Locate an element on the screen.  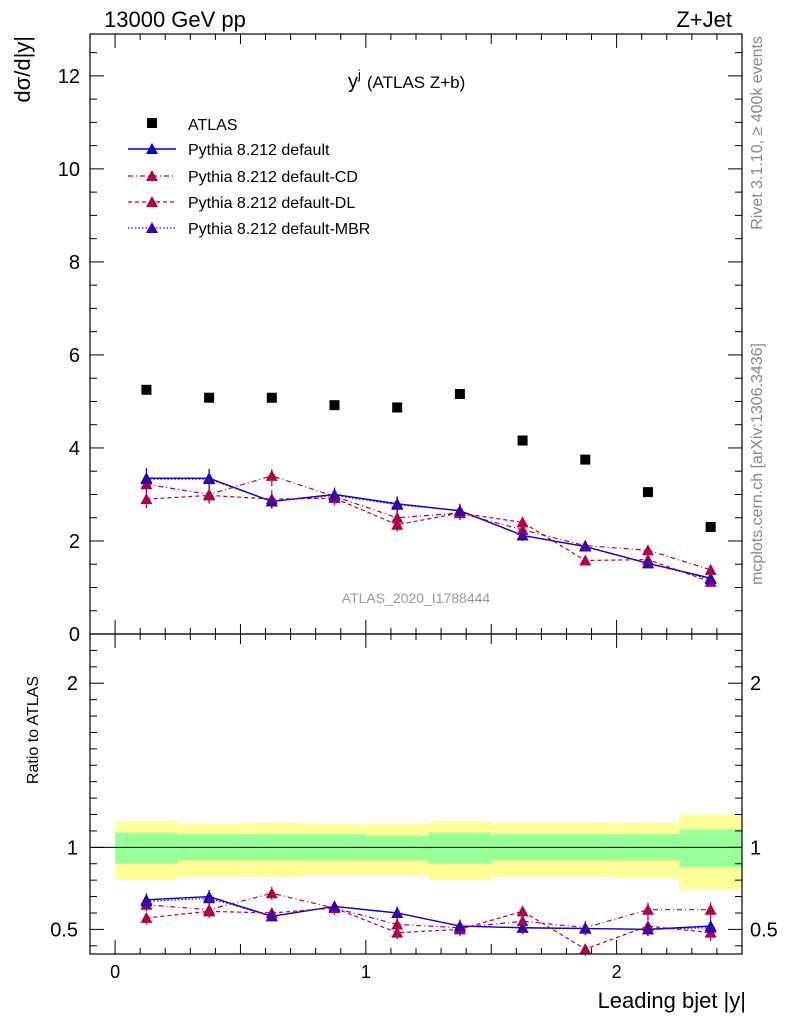
main-y-tick-label: 0 is located at coordinates (74, 635).